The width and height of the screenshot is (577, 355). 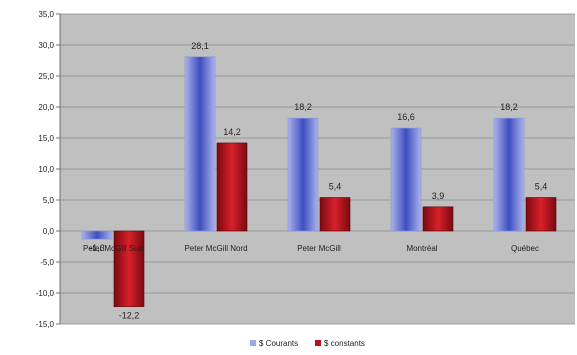 I want to click on y-tick-label: 35,0, so click(x=46, y=14).